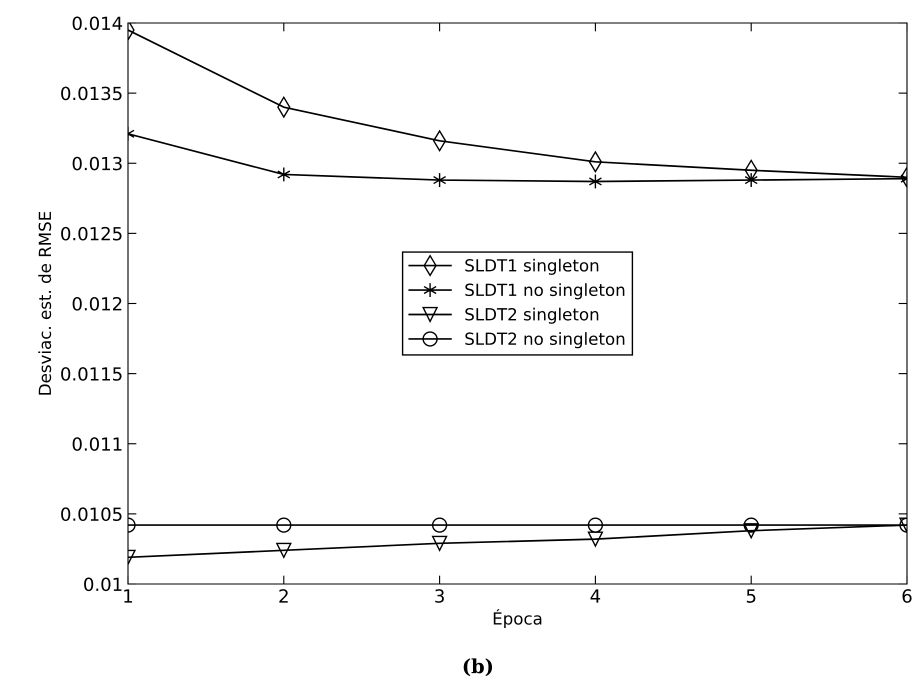  I want to click on y-tick-label: 0.0135, so click(91, 93).